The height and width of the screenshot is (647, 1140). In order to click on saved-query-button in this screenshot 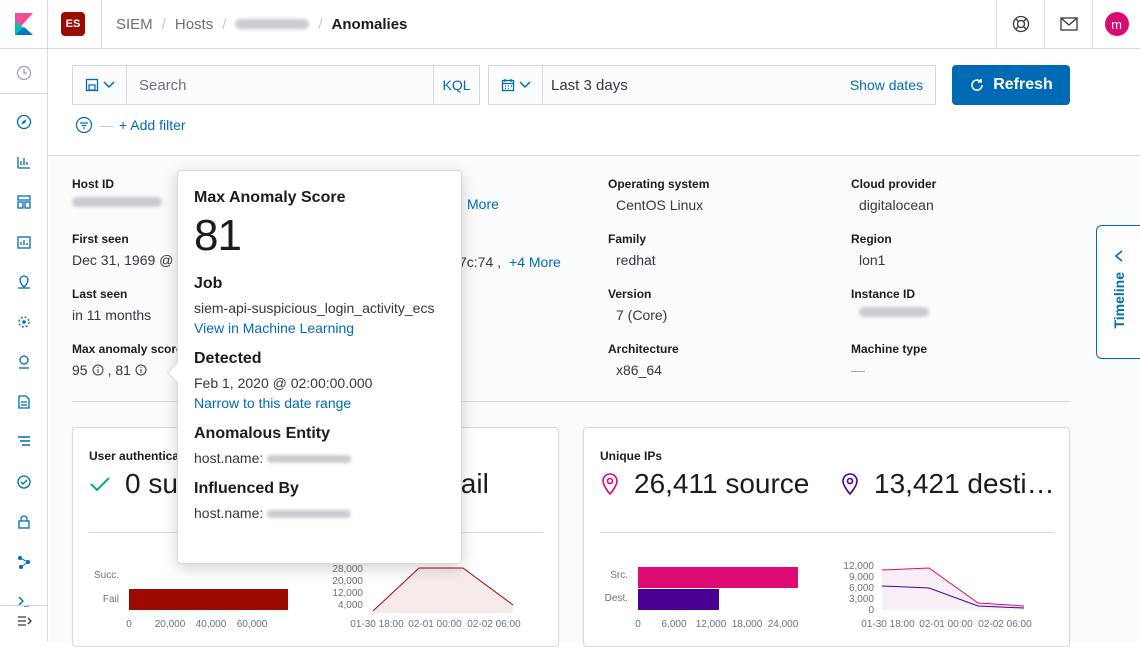, I will do `click(100, 85)`.